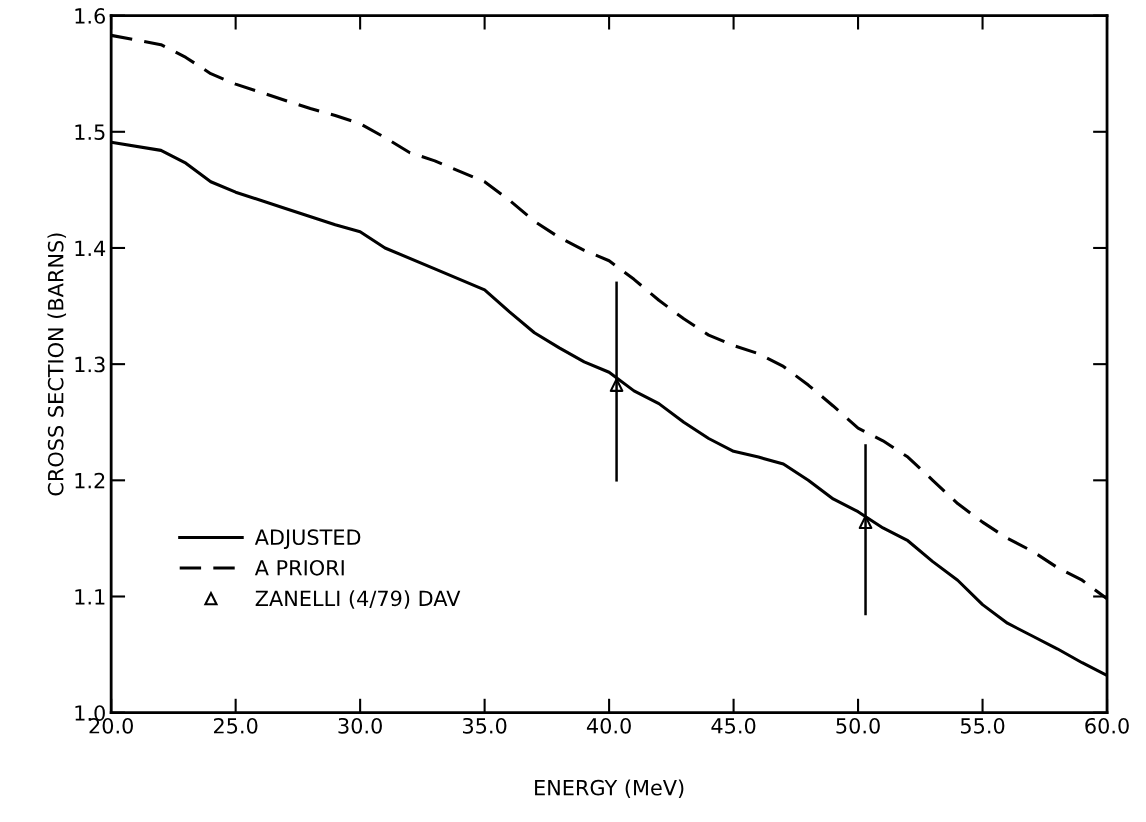  Describe the element at coordinates (235, 725) in the screenshot. I see `x-tick-label: 25.0` at that location.